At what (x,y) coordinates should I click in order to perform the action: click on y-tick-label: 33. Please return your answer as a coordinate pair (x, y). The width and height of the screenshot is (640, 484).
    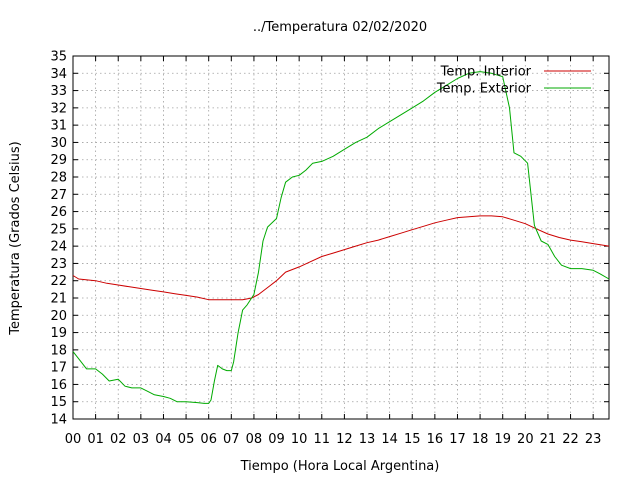
    Looking at the image, I should click on (58, 91).